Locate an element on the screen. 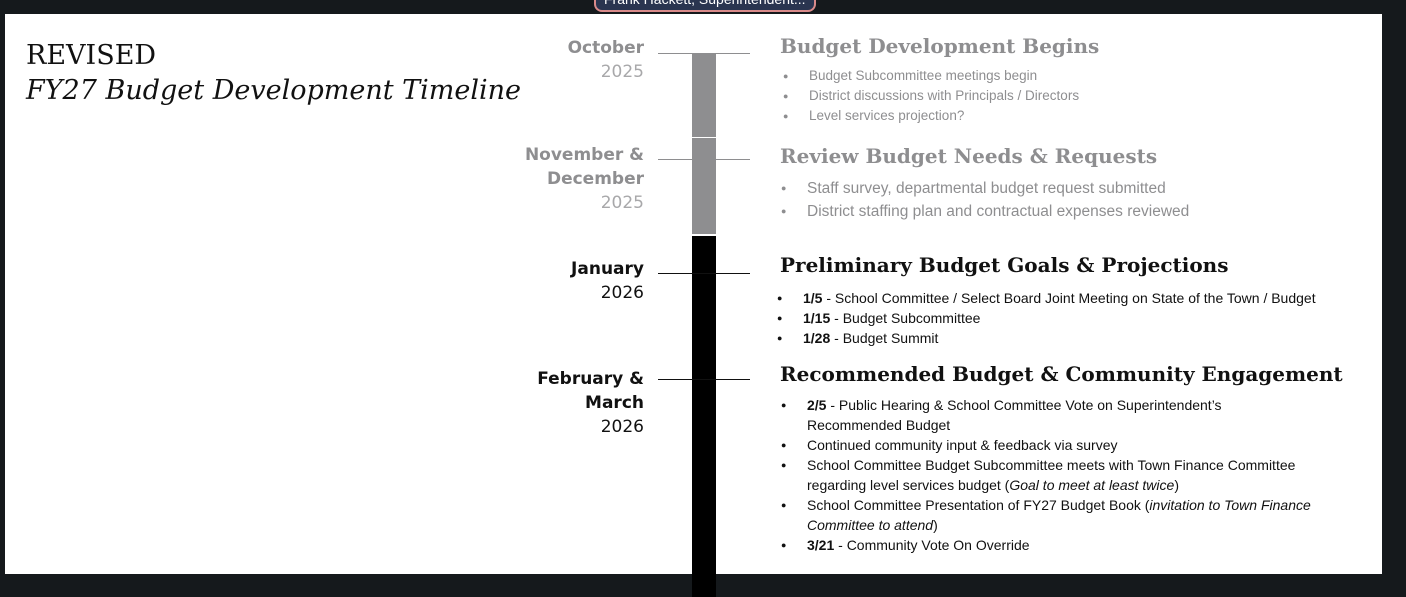 This screenshot has width=1406, height=597. milestone-month: November & is located at coordinates (584, 155).